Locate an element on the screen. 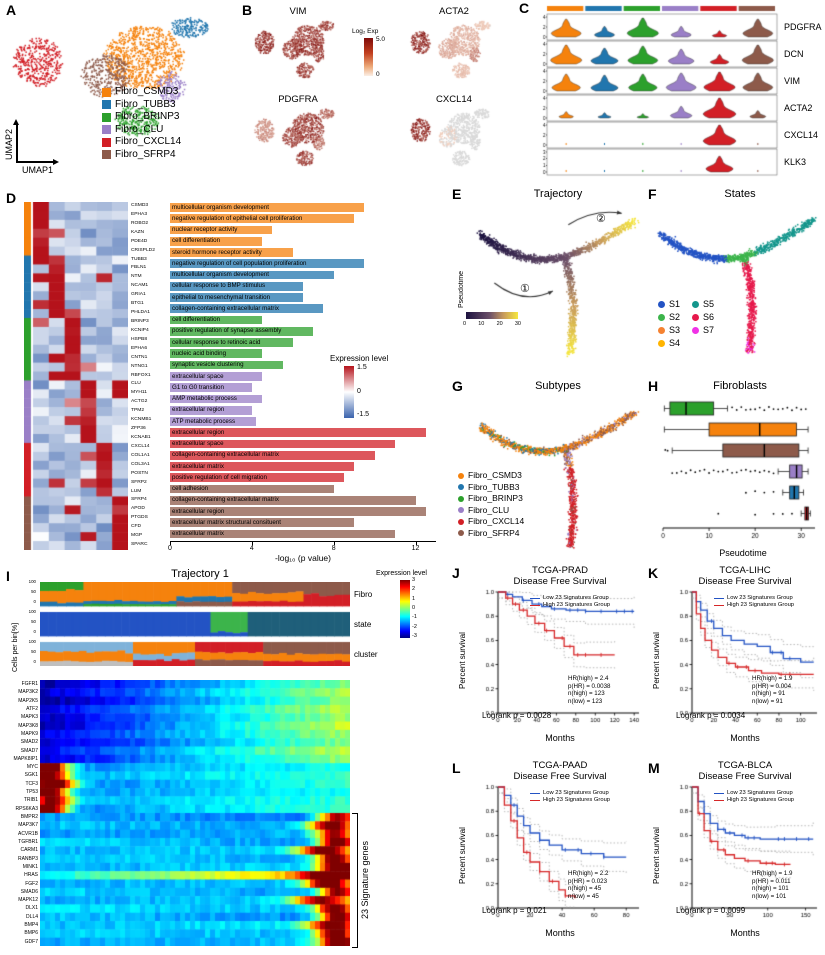 This screenshot has width=825, height=955. go-axis-tick is located at coordinates (252, 543).